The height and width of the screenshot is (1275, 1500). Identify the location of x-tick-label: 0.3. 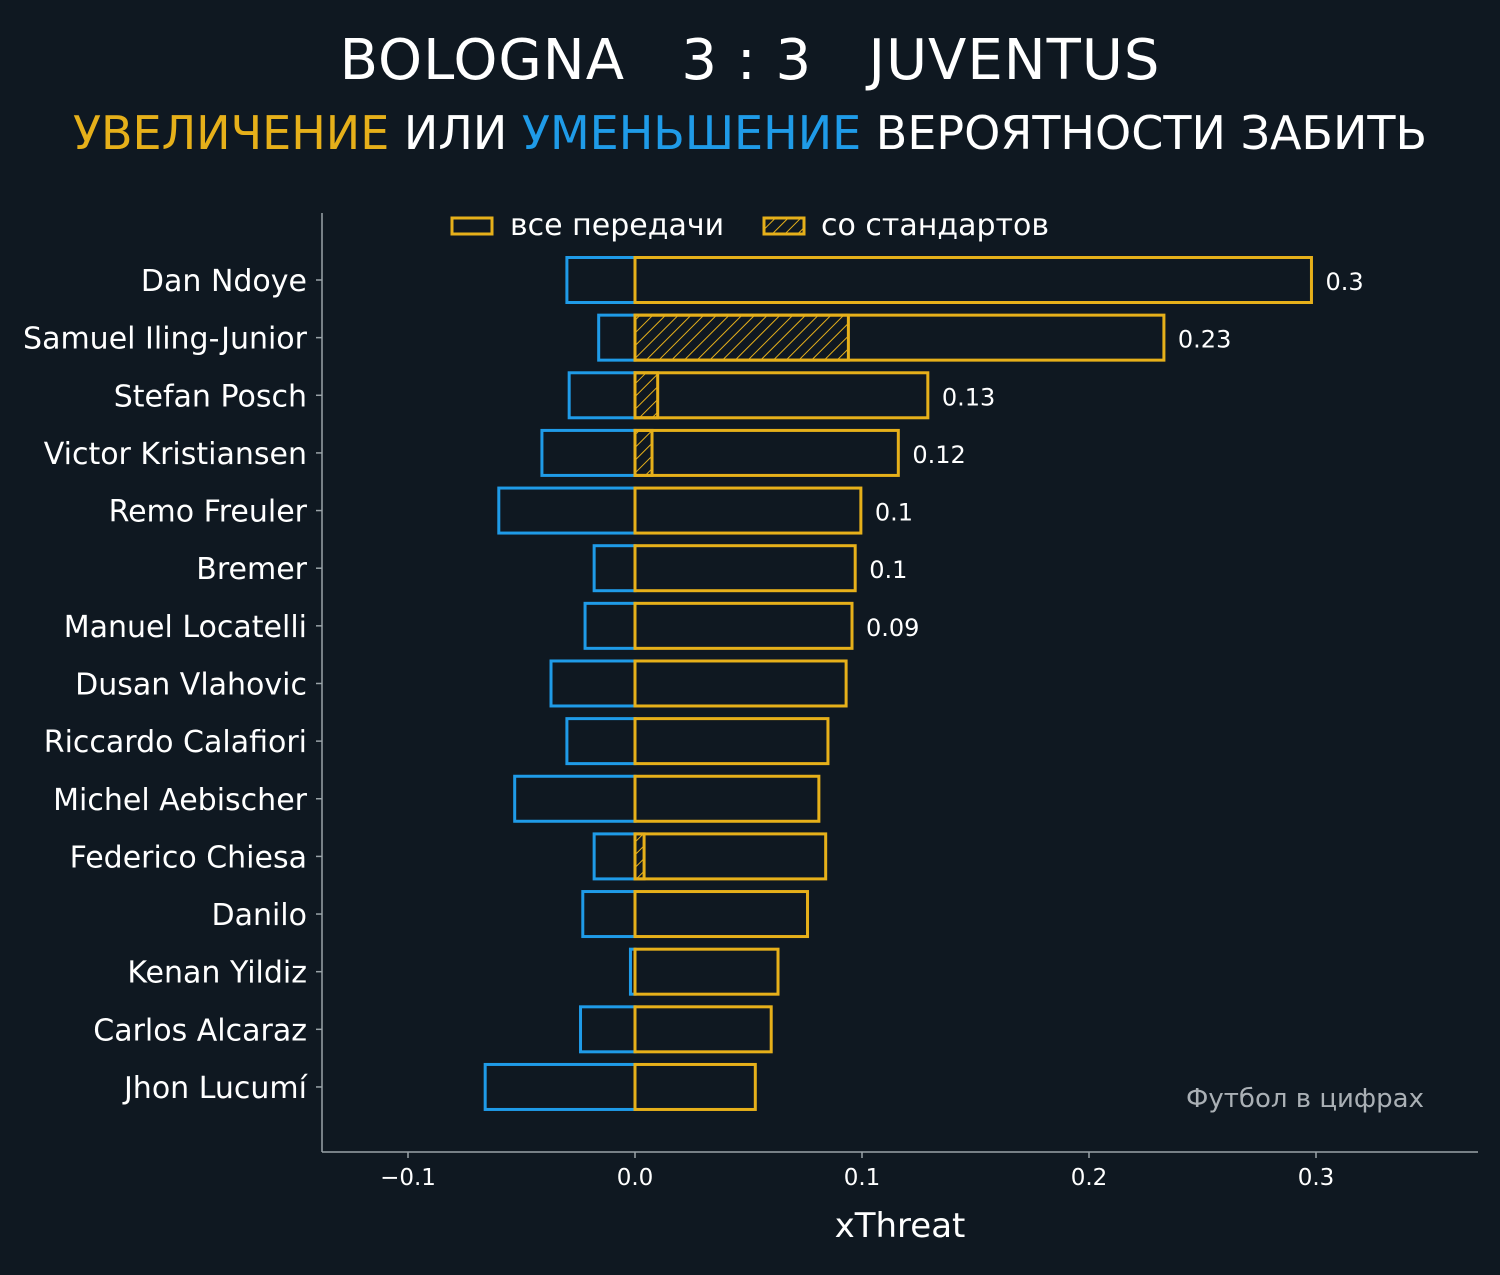
(1316, 1178).